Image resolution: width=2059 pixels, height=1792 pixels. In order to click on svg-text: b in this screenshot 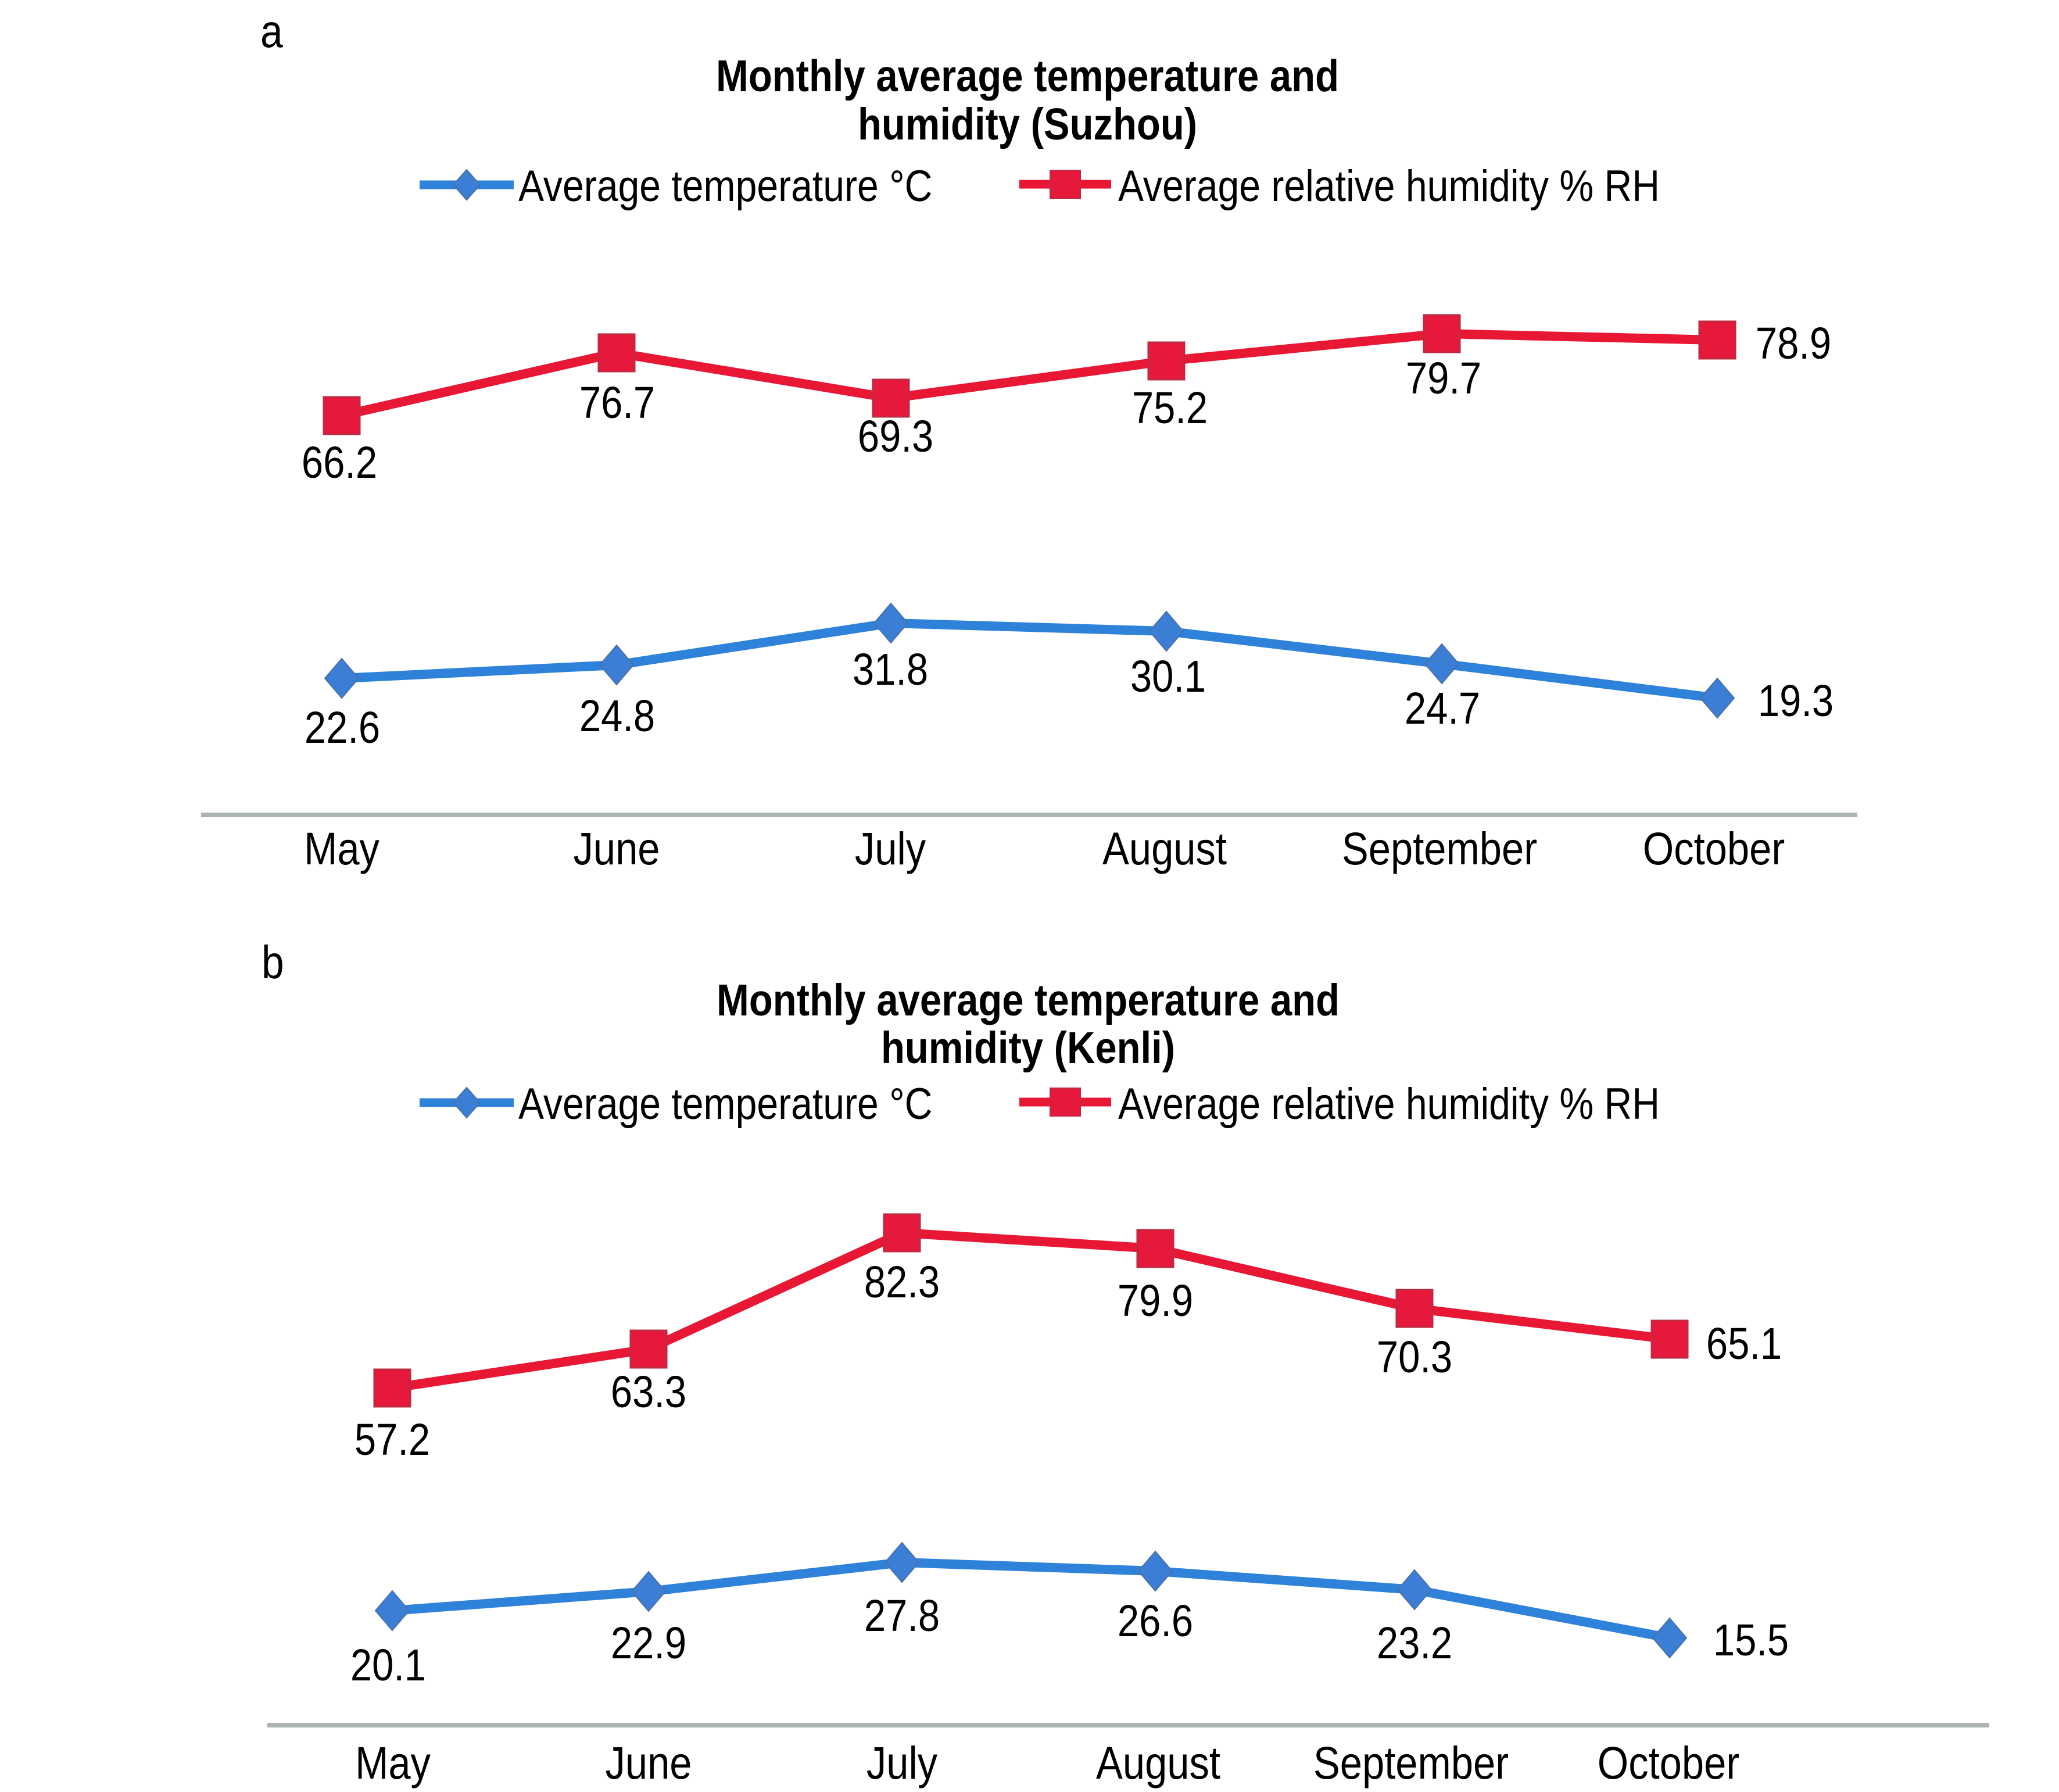, I will do `click(273, 962)`.